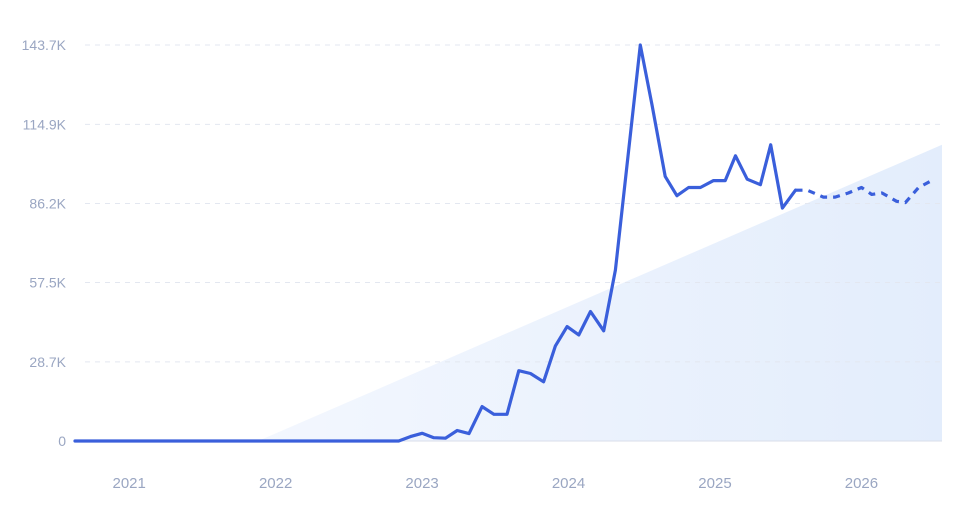 This screenshot has width=960, height=525. I want to click on x-axis-ticks: 2021 2022 2023 2024 2025 2026, so click(496, 483).